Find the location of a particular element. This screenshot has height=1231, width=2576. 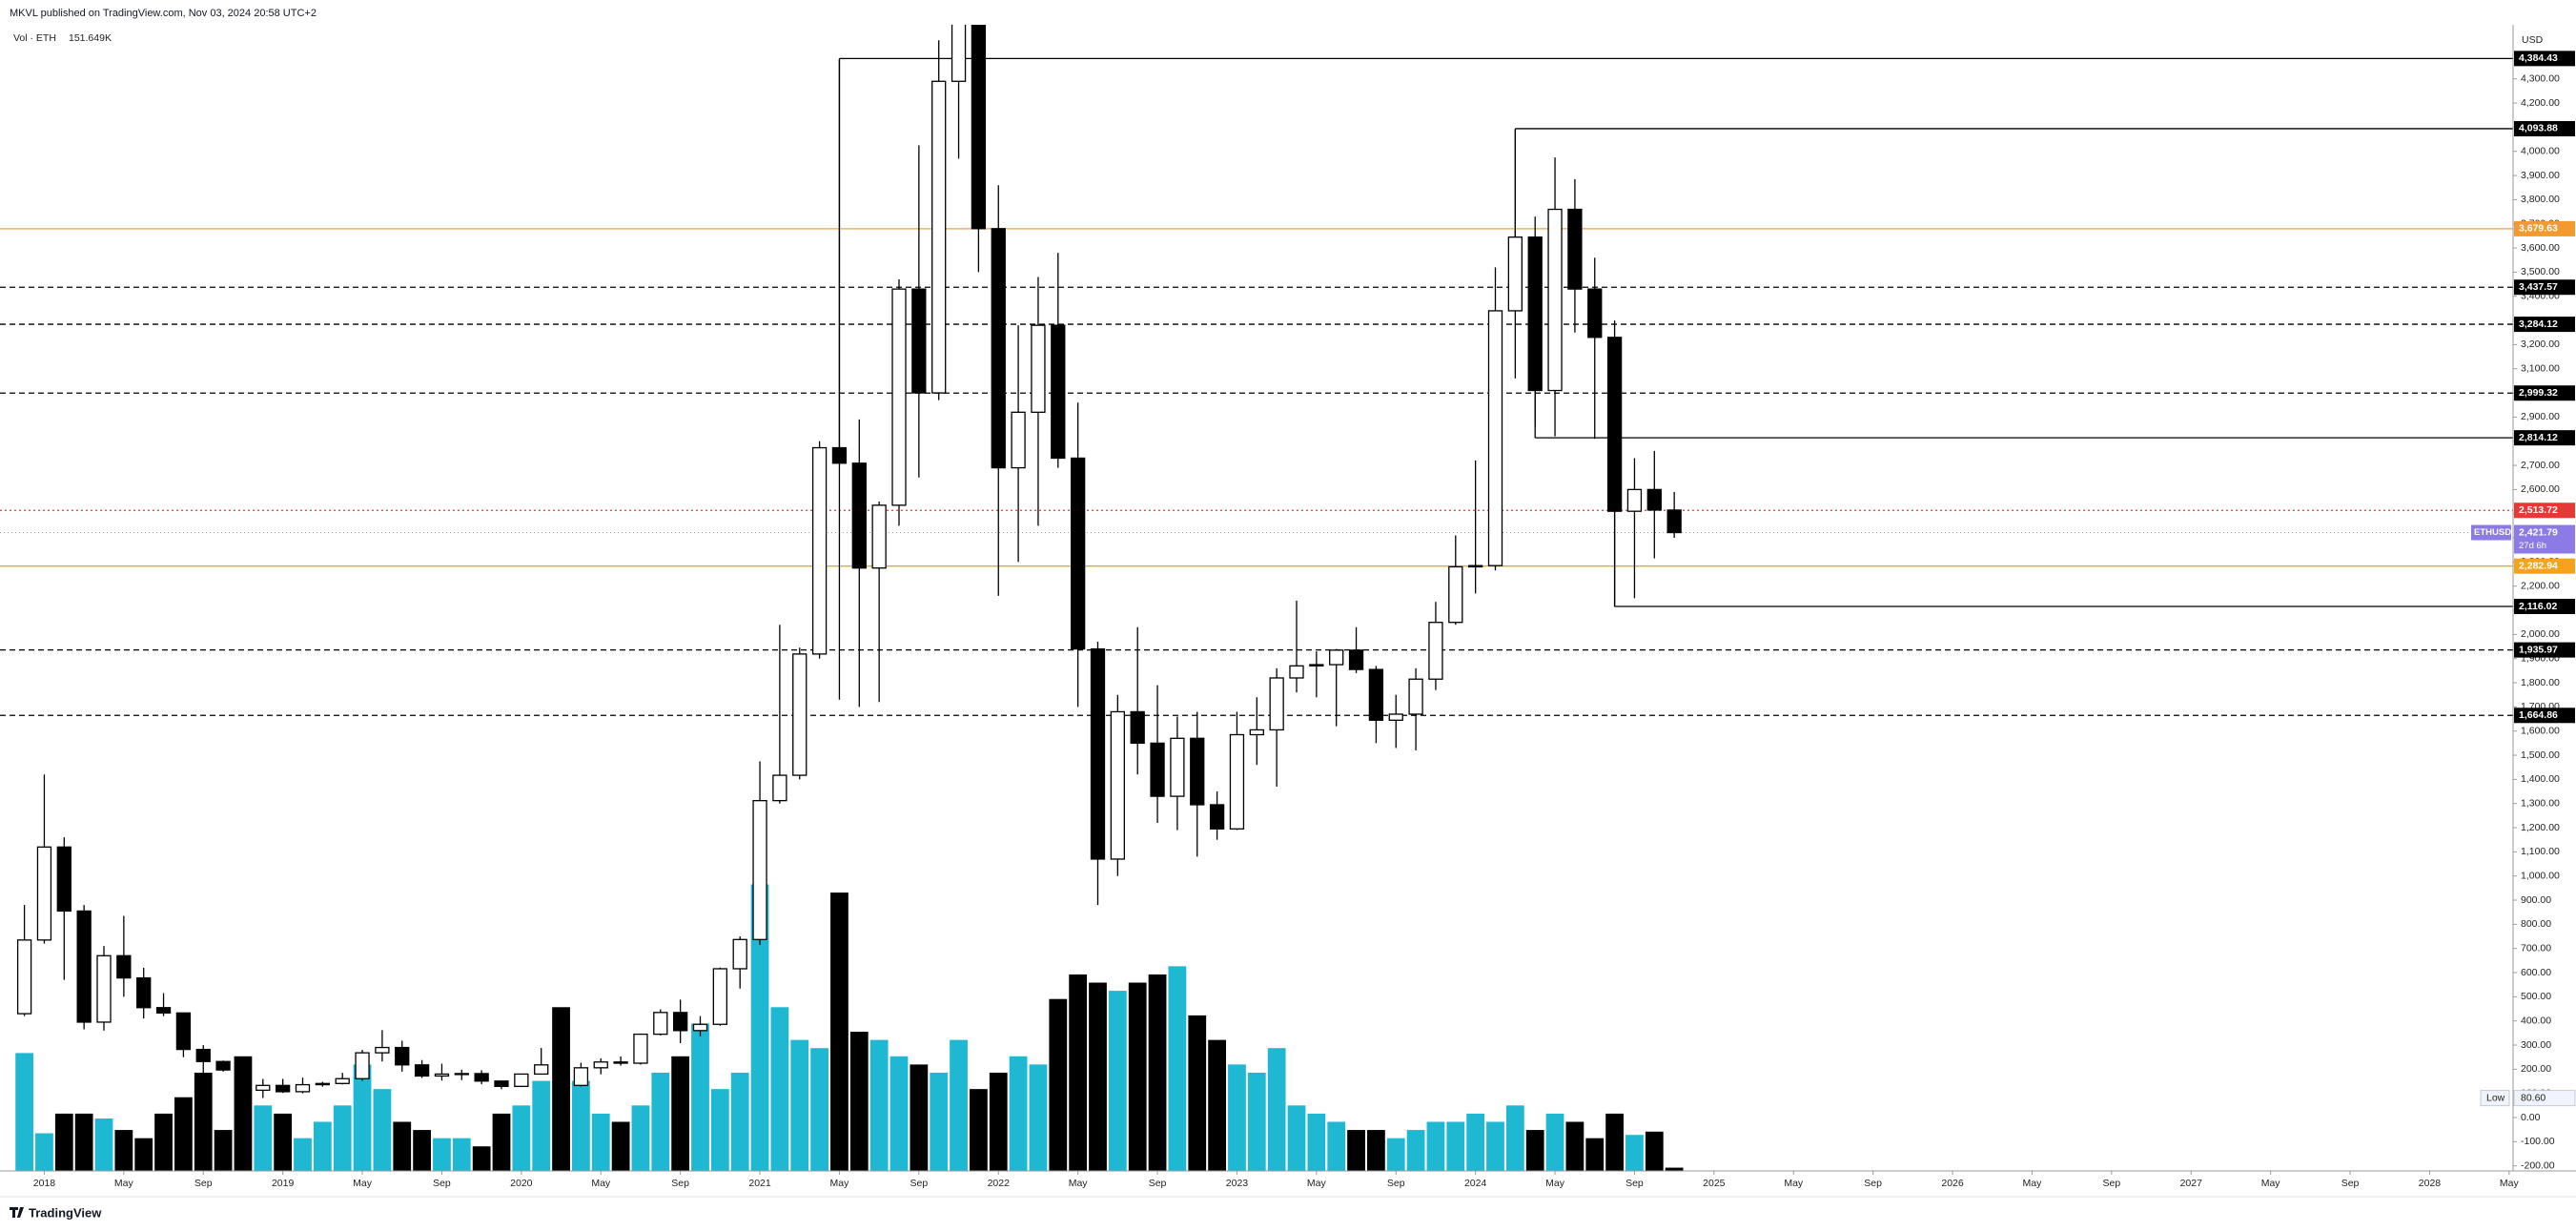

y-tick-label: 2,700.00 is located at coordinates (2540, 465).